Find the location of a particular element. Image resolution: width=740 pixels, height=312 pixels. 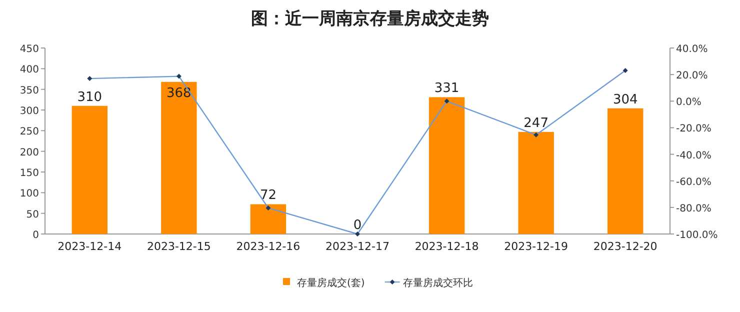

x-tick-label: 2023-12-16 is located at coordinates (268, 246).